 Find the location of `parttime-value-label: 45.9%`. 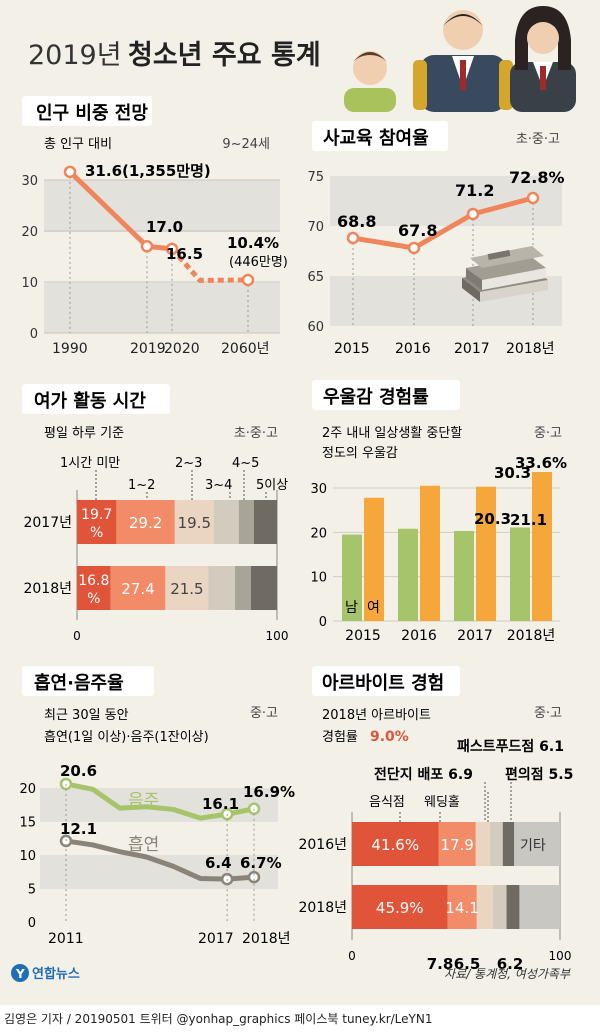

parttime-value-label: 45.9% is located at coordinates (400, 908).